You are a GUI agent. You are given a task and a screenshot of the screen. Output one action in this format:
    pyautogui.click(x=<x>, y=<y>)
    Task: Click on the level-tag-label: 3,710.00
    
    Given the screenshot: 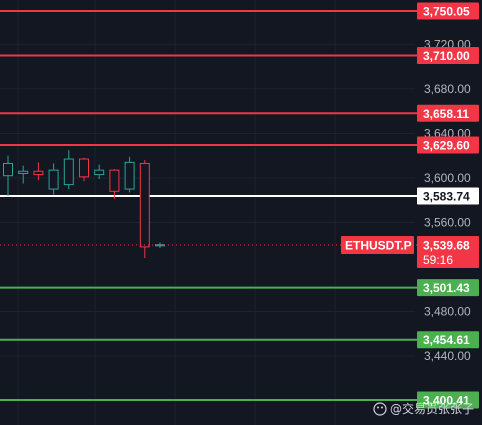 What is the action you would take?
    pyautogui.click(x=446, y=56)
    